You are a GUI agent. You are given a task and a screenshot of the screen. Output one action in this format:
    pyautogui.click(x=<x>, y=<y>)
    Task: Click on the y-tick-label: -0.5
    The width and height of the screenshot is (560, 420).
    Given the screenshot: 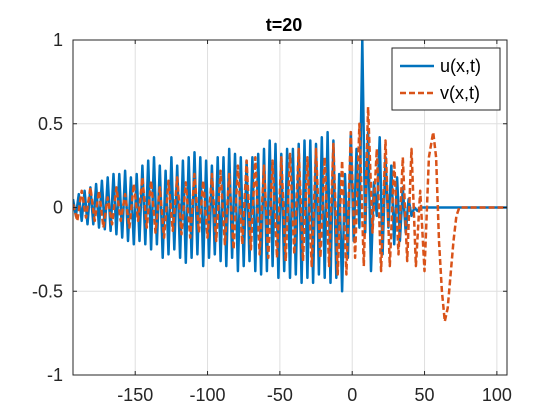 What is the action you would take?
    pyautogui.click(x=47, y=291)
    